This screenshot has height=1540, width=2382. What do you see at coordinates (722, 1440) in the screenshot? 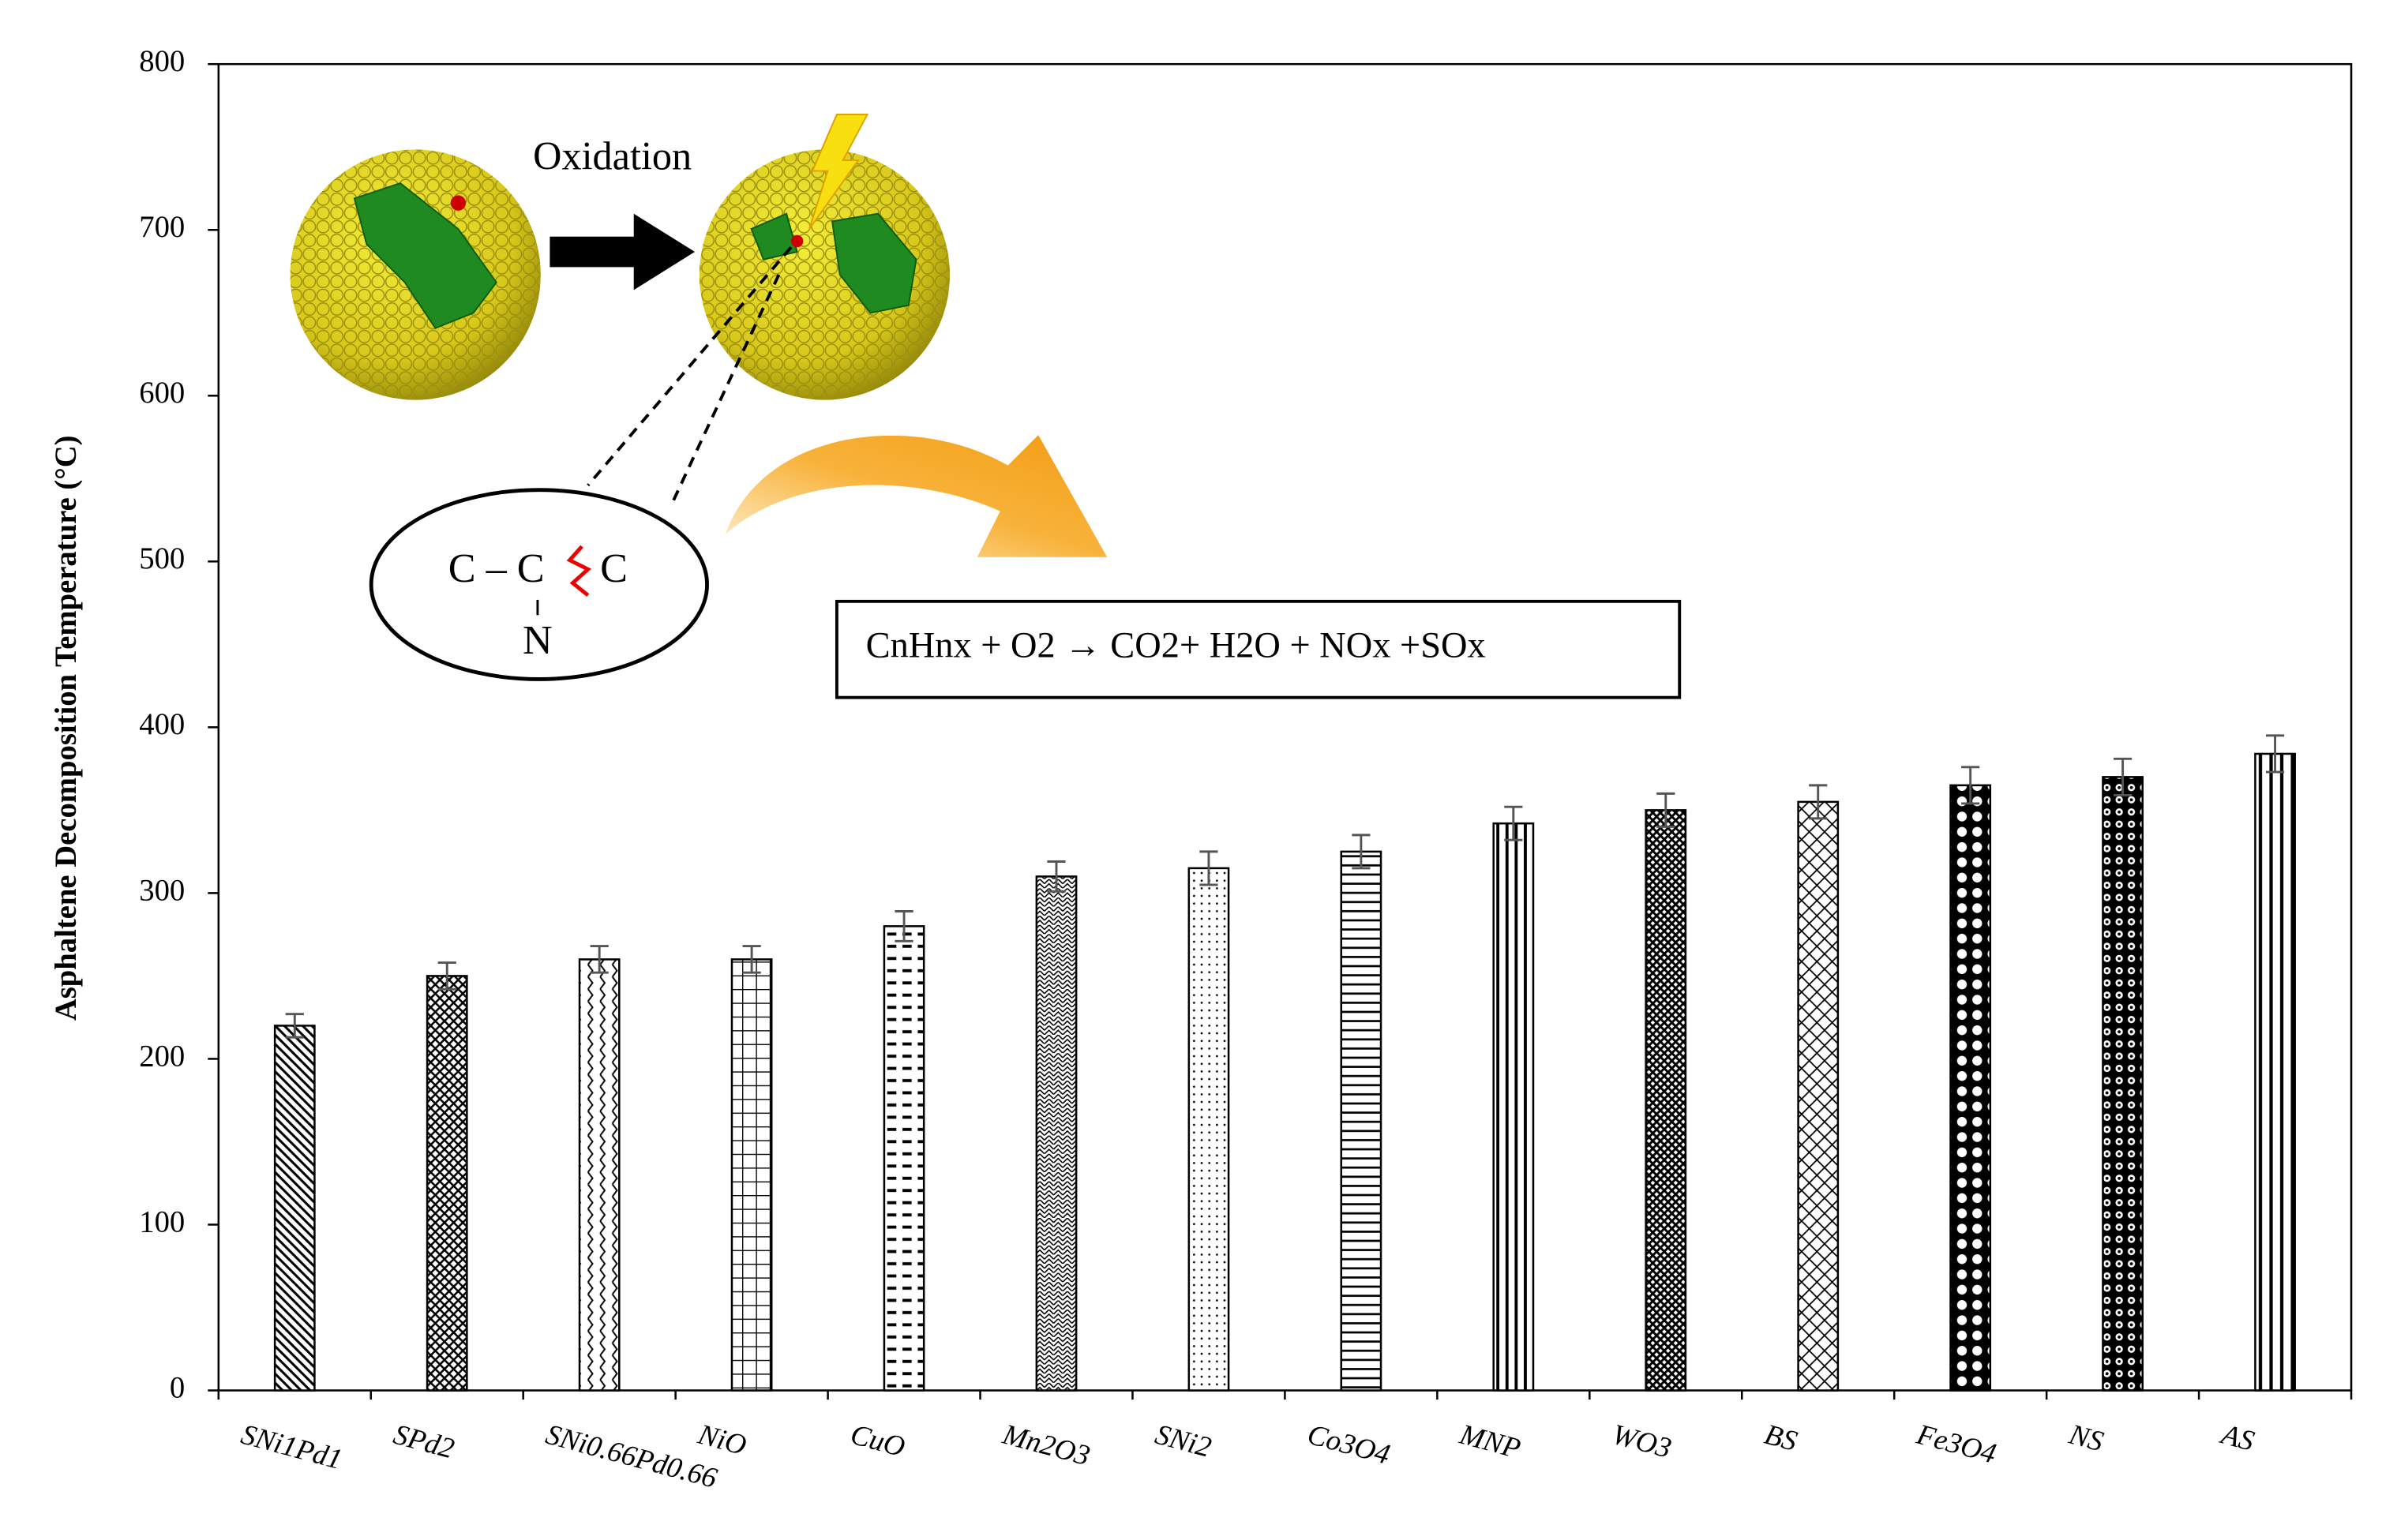
I see `x-tick-label: NiO` at bounding box center [722, 1440].